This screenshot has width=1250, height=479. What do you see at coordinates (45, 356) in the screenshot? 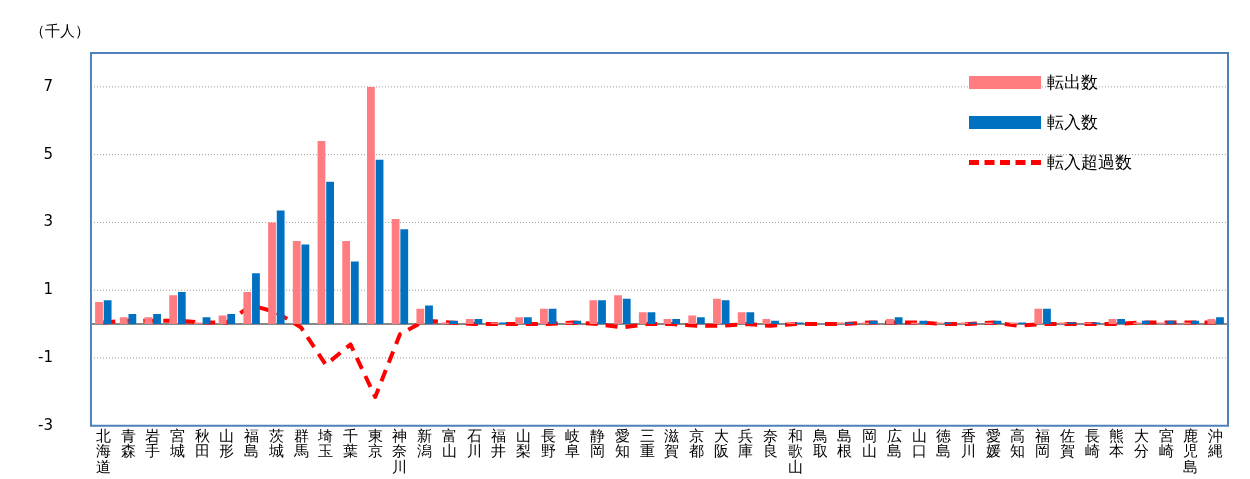
I see `y-tick-label: -1` at bounding box center [45, 356].